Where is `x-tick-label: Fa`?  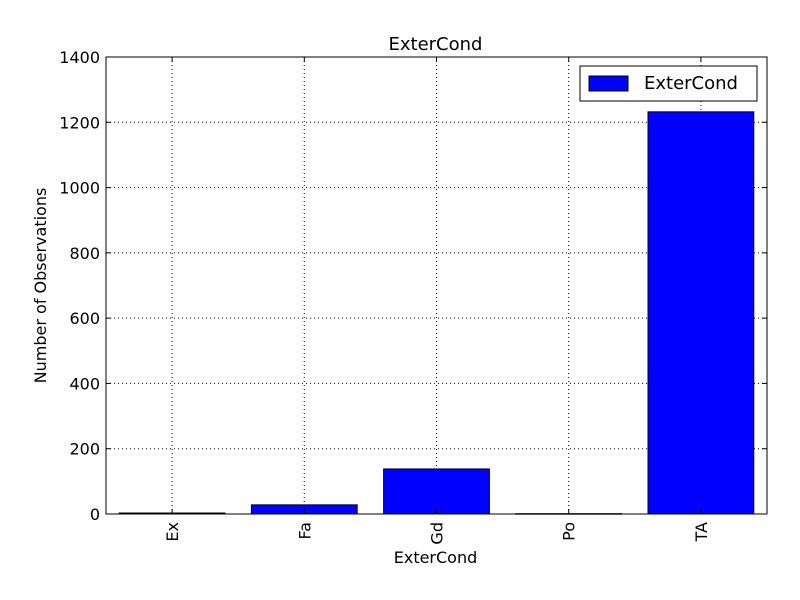
x-tick-label: Fa is located at coordinates (304, 531).